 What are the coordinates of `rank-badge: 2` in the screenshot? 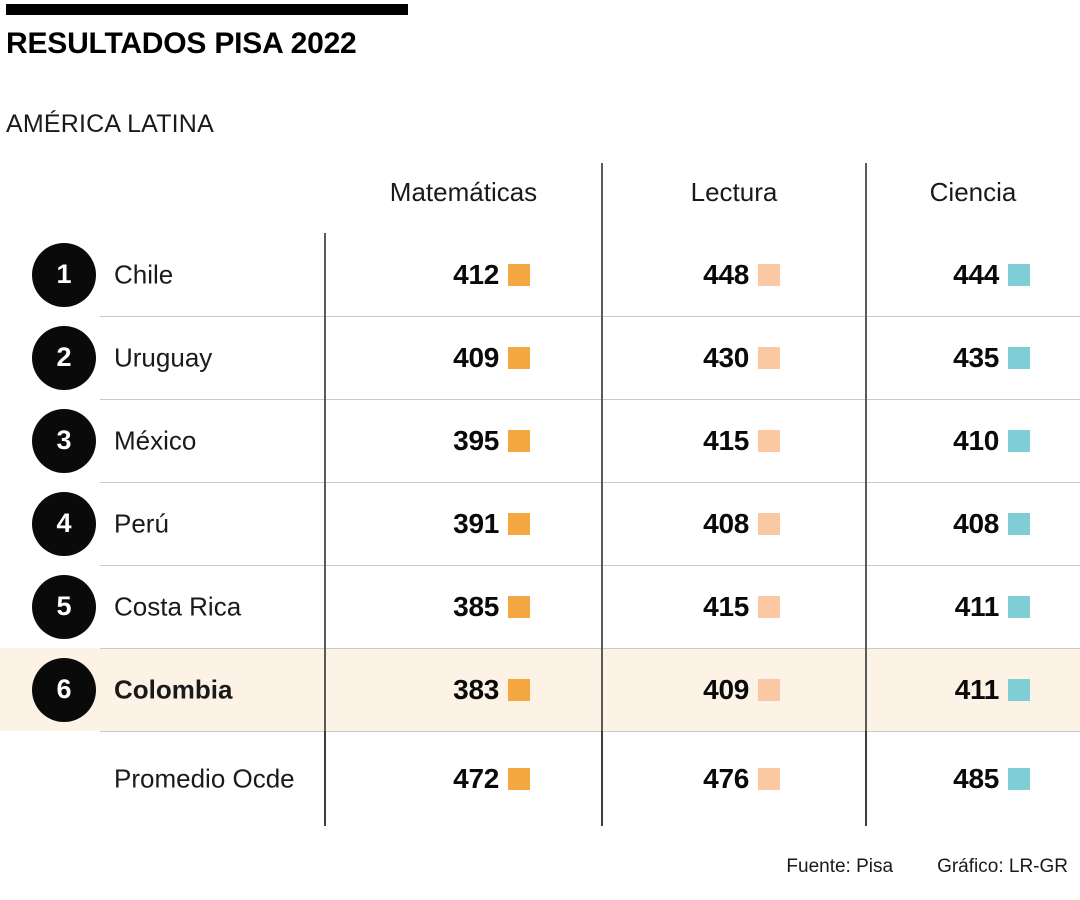 It's located at (64, 357).